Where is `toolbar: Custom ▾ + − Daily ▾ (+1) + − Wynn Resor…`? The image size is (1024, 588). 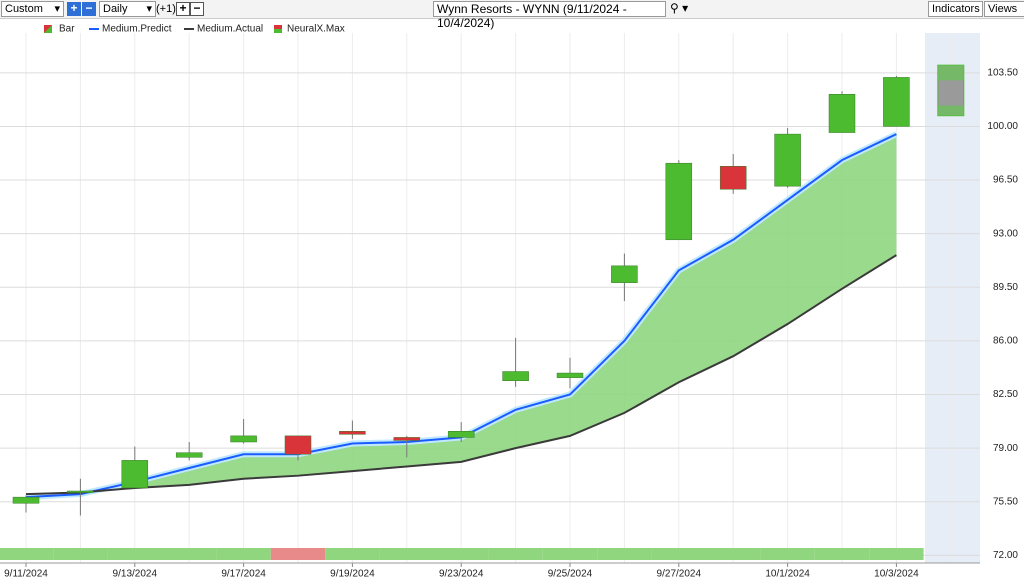 toolbar: Custom ▾ + − Daily ▾ (+1) + − Wynn Resor… is located at coordinates (512, 15).